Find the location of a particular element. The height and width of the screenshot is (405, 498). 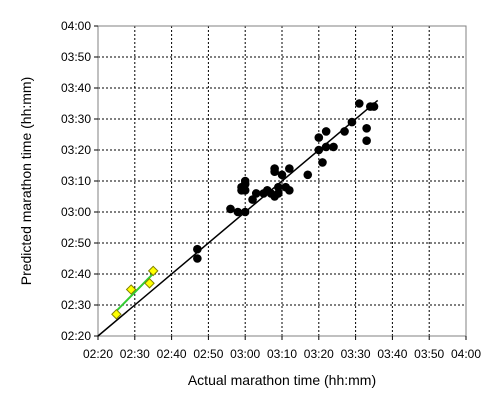

y-axis-title: Predicted marathon time (hh:mm) is located at coordinates (26, 181).